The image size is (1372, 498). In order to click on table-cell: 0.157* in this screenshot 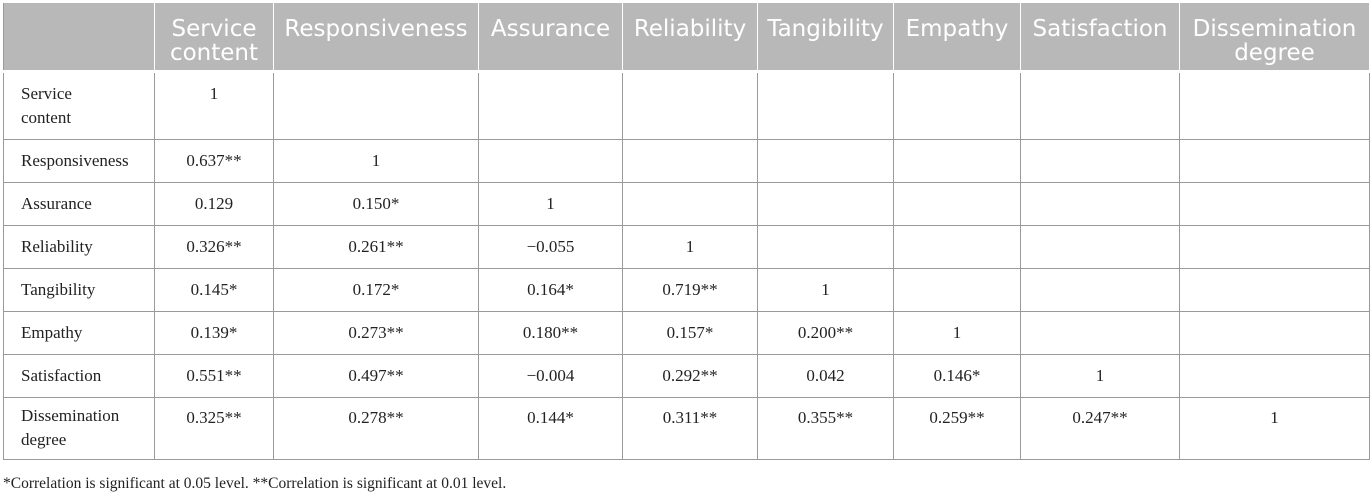, I will do `click(690, 332)`.